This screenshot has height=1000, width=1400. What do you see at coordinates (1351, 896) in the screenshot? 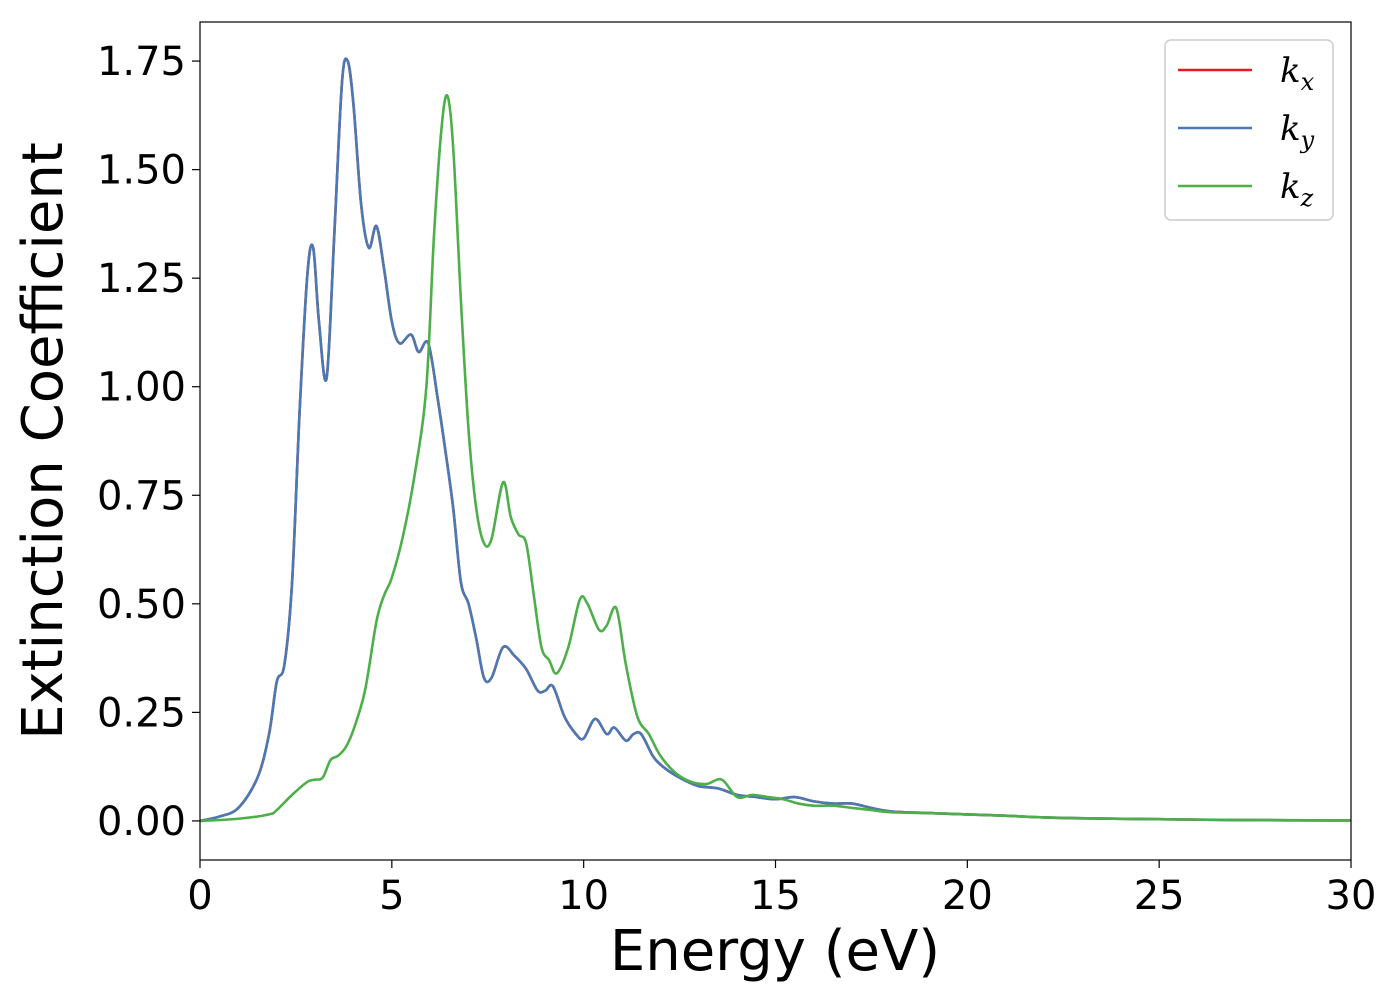
I see `x-tick-label: 30` at bounding box center [1351, 896].